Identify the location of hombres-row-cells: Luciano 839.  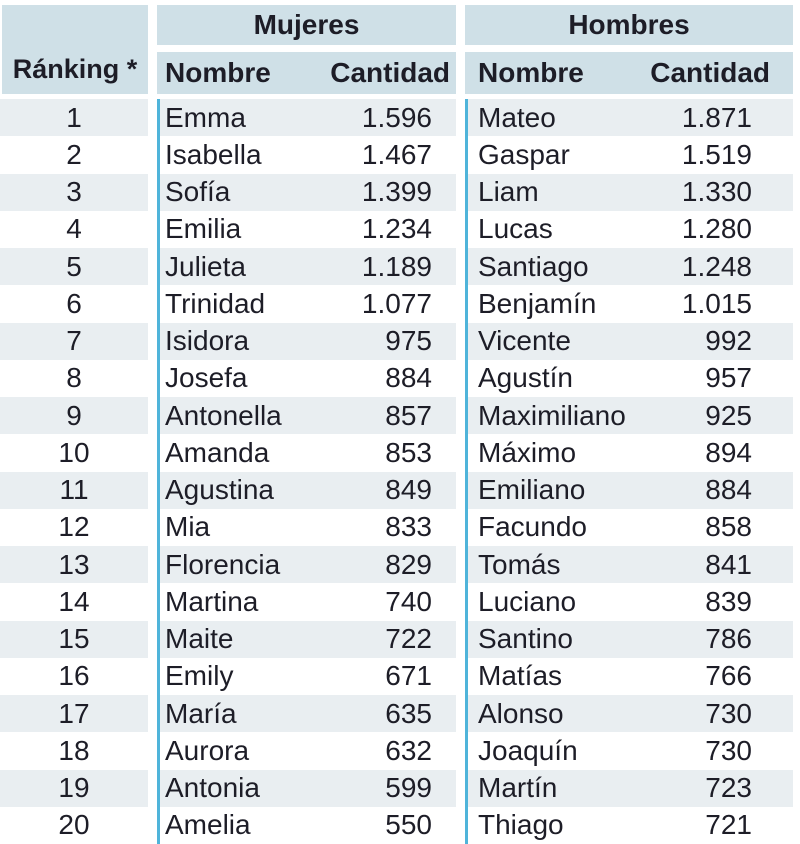
(629, 602).